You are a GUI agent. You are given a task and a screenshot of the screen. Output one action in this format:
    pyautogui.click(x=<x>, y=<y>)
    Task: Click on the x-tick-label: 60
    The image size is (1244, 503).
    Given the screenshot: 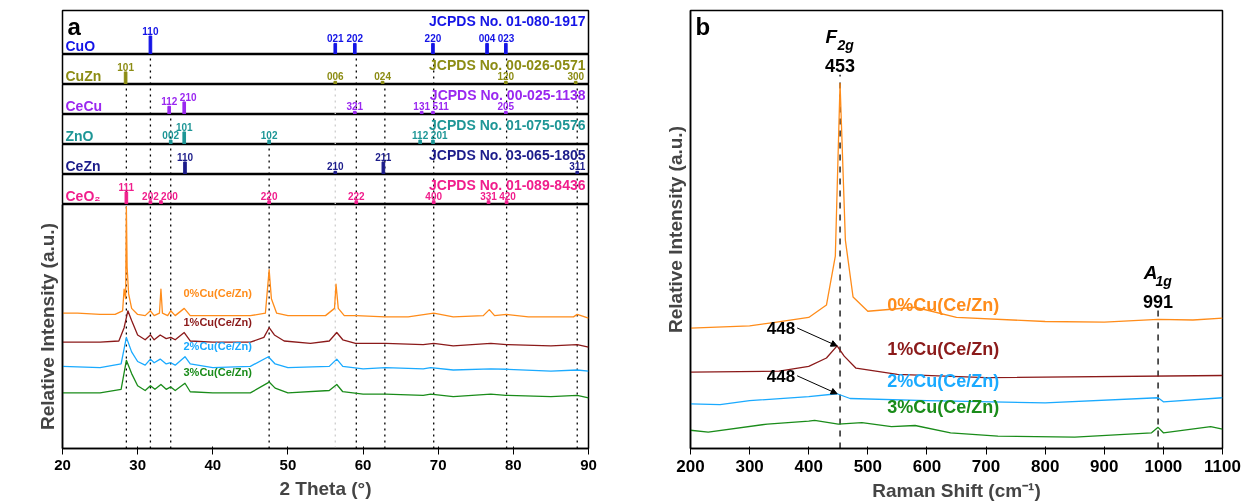 What is the action you would take?
    pyautogui.click(x=363, y=464)
    